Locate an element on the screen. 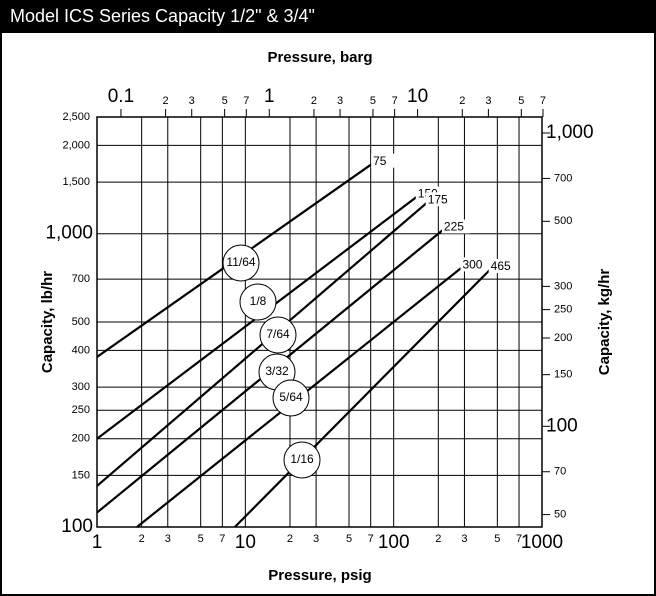 The height and width of the screenshot is (596, 656). x2-tick-label: 10 is located at coordinates (417, 96).